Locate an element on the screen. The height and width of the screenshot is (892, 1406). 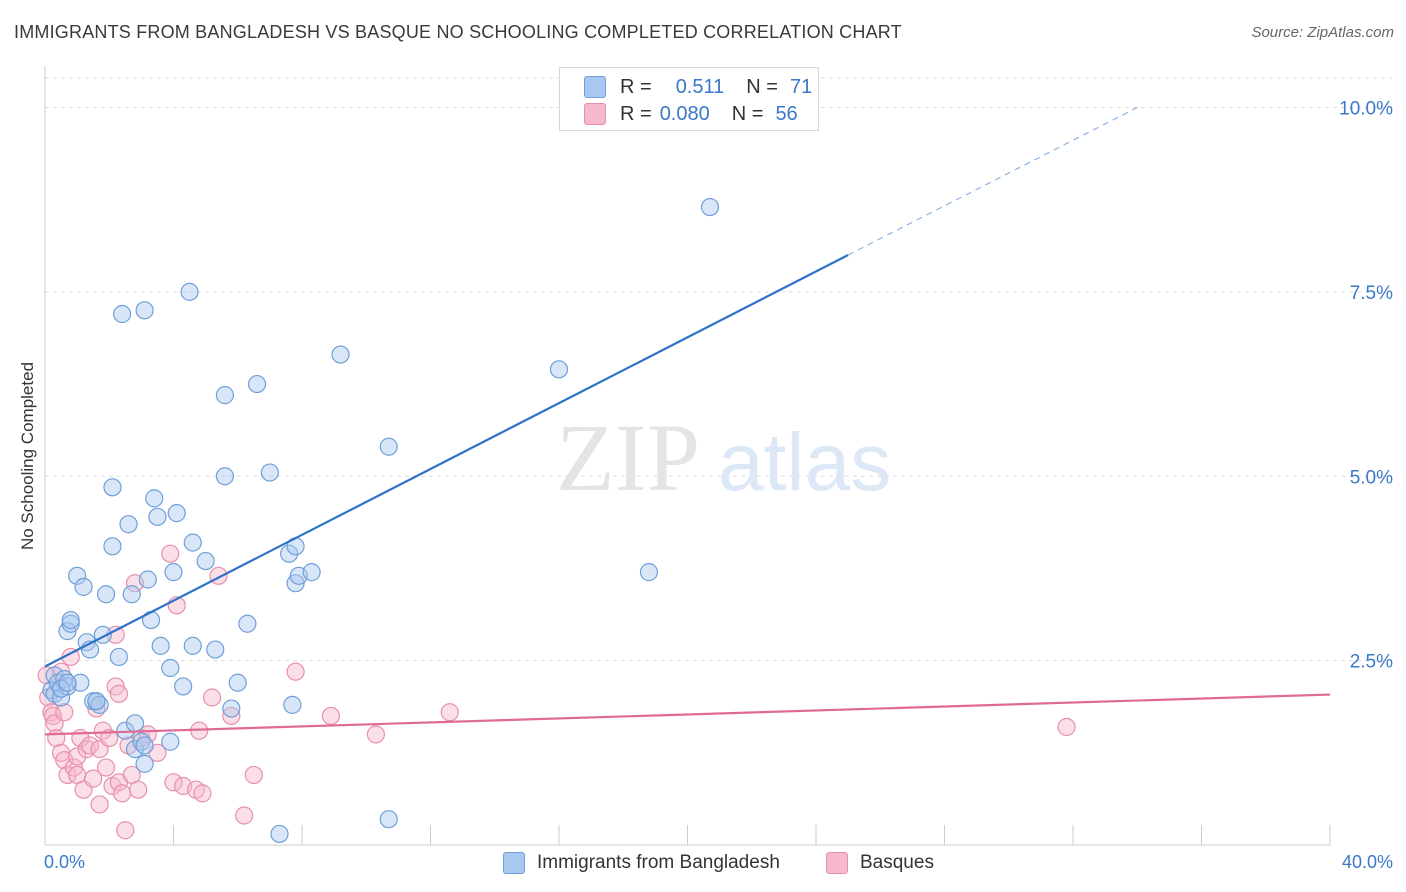
source-label: Source: ZipAtlas.com is located at coordinates (1322, 32).